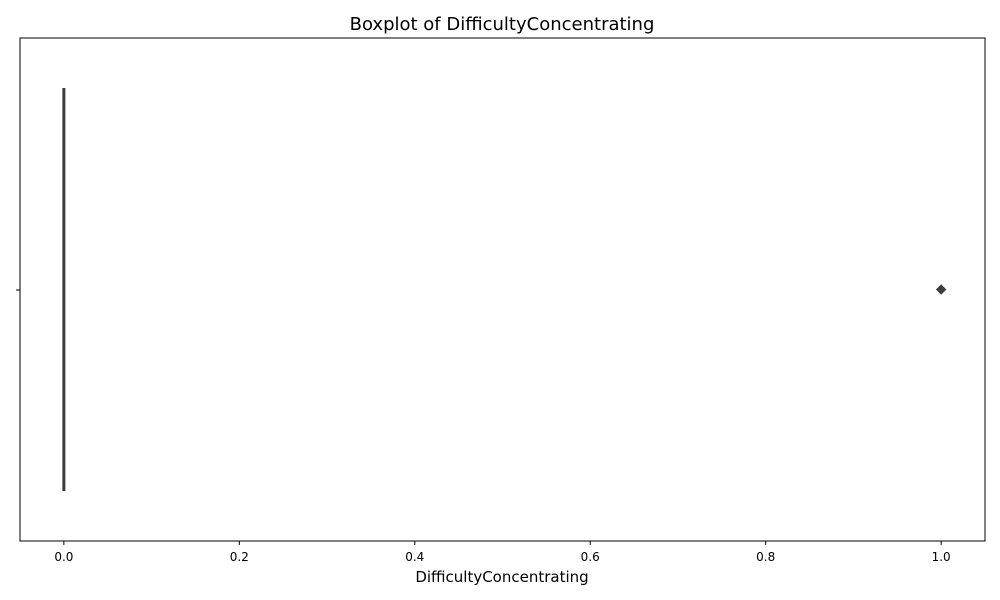 The width and height of the screenshot is (1000, 600). What do you see at coordinates (501, 577) in the screenshot?
I see `x-axis-label: DifficultyConcentrating` at bounding box center [501, 577].